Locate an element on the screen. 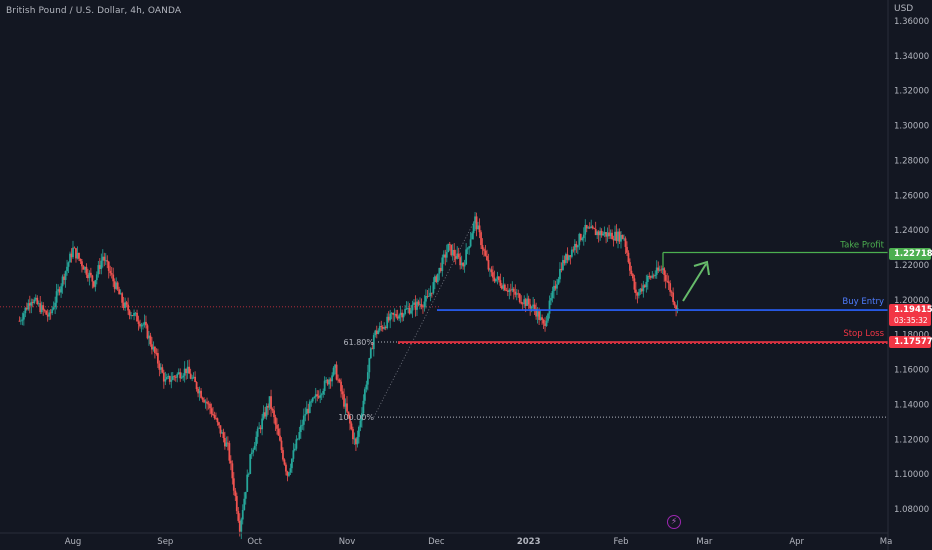  lightning-icon: ⚡ is located at coordinates (674, 522).